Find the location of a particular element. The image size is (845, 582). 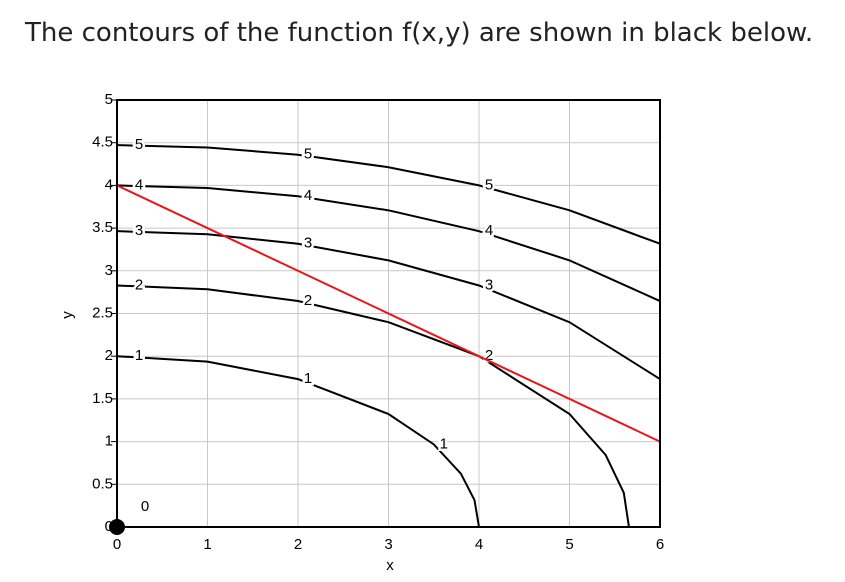

x-axis-label: x is located at coordinates (390, 565).